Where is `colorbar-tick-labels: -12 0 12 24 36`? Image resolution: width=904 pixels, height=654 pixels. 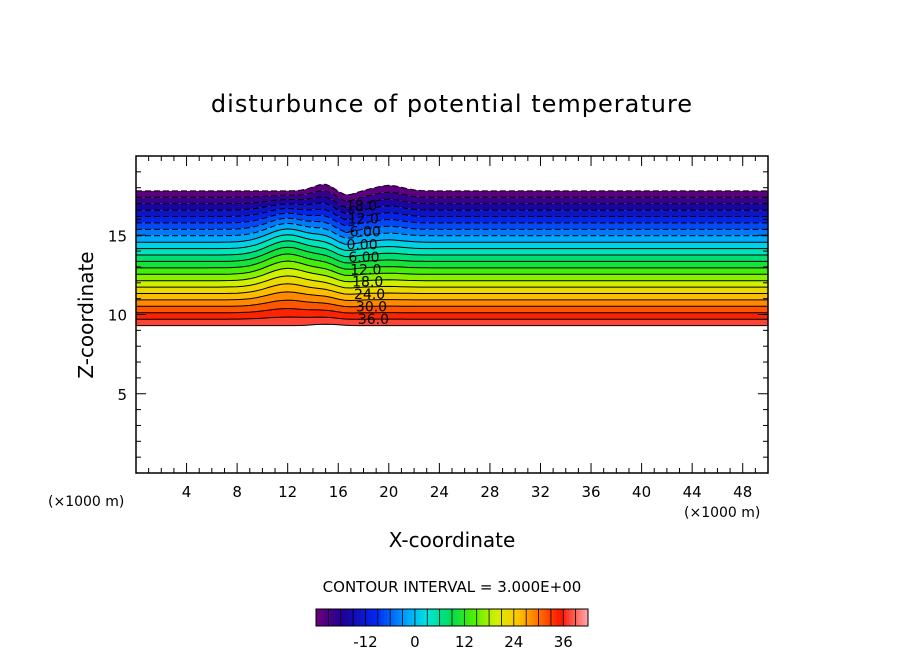
colorbar-tick-labels: -12 0 12 24 36 is located at coordinates (463, 642).